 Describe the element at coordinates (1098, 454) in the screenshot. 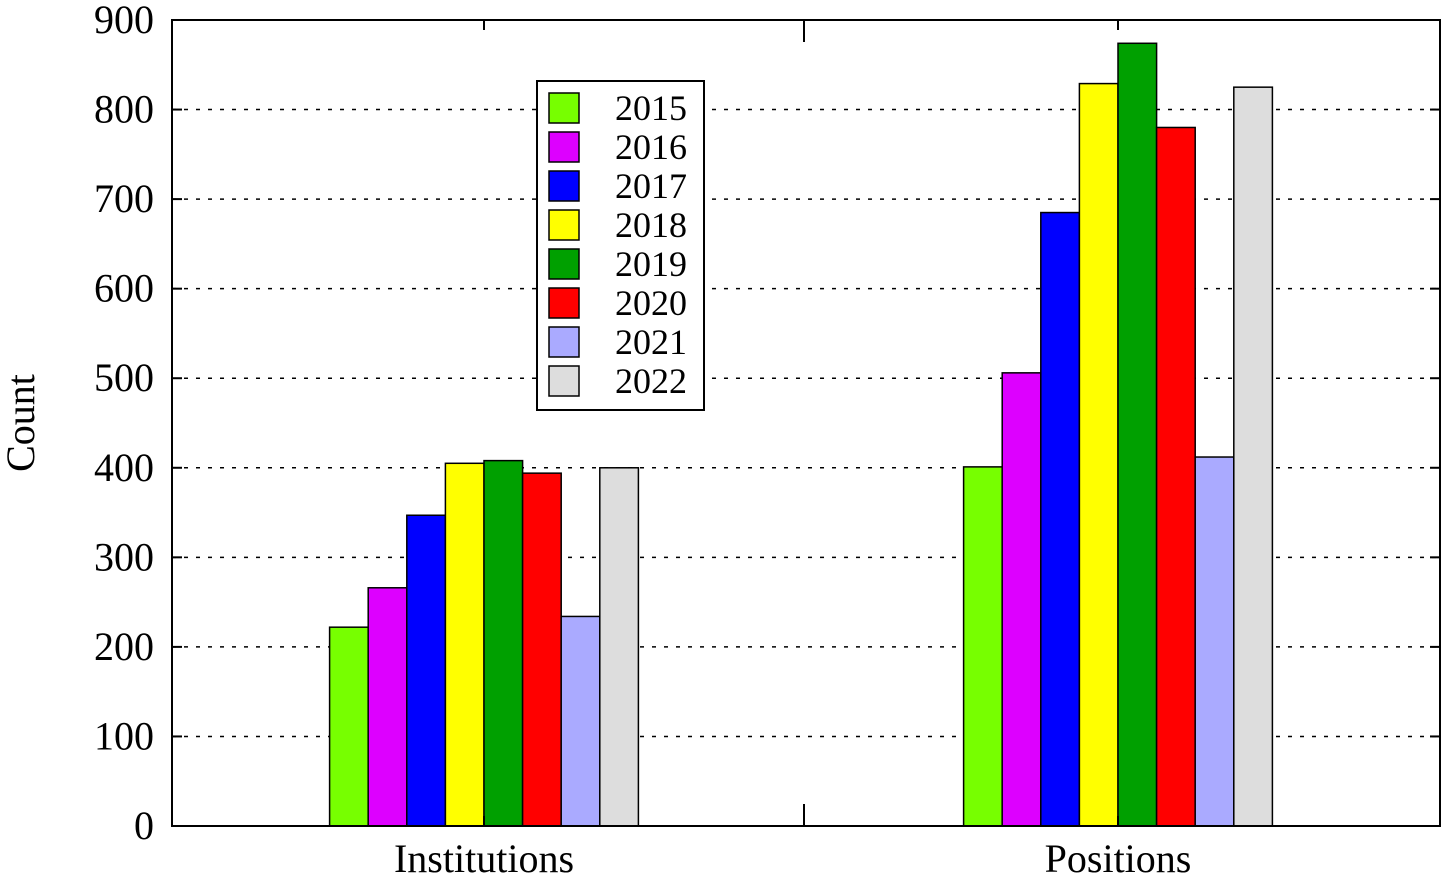

I see `bar-positions-2018` at that location.